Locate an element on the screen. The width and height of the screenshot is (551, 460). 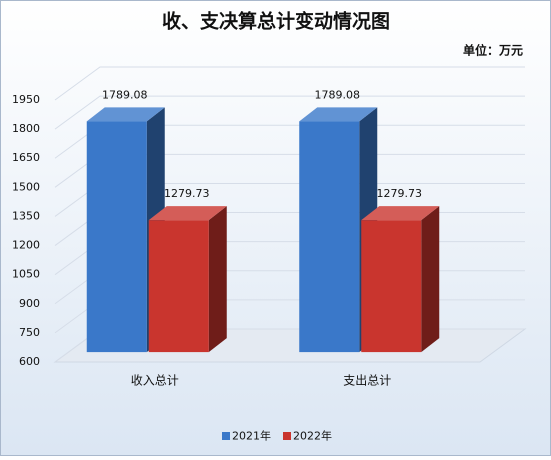
y-tick-label: 1650 is located at coordinates (26, 157).